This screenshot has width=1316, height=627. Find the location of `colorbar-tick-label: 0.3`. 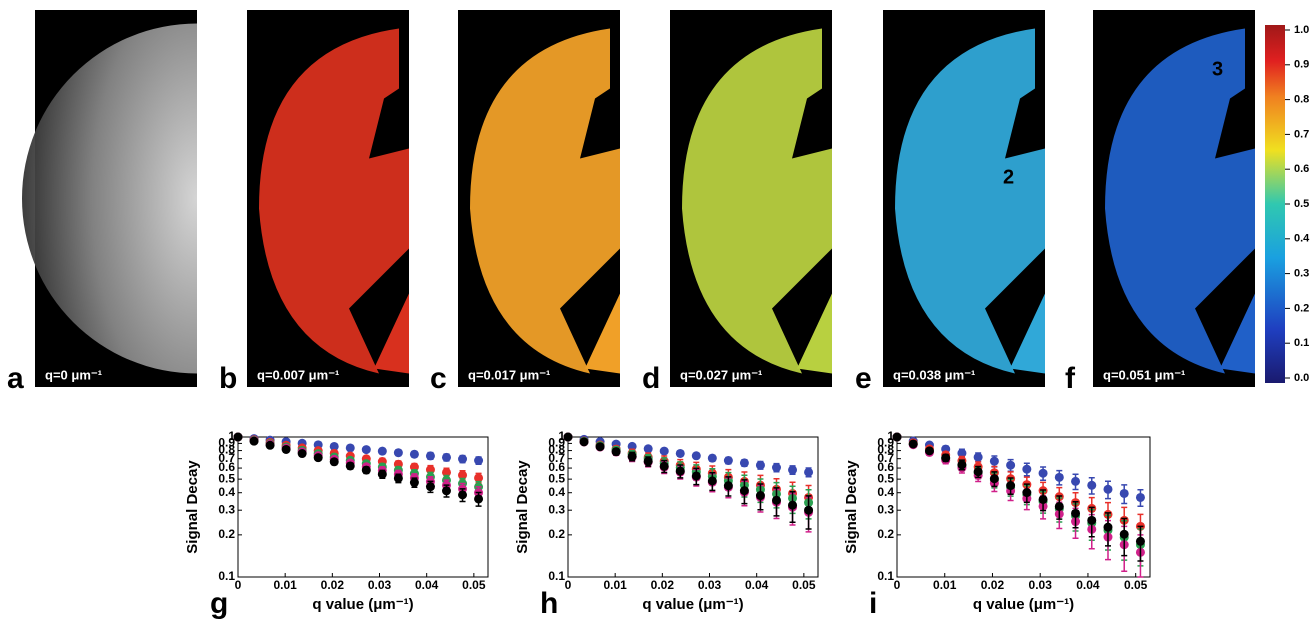

colorbar-tick-label: 0.3 is located at coordinates (1301, 274).